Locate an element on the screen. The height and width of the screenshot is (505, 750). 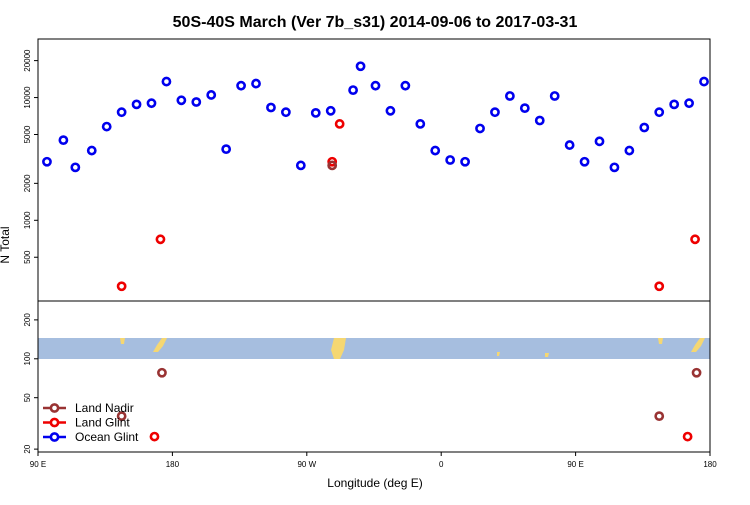
map-strip is located at coordinates (374, 348).